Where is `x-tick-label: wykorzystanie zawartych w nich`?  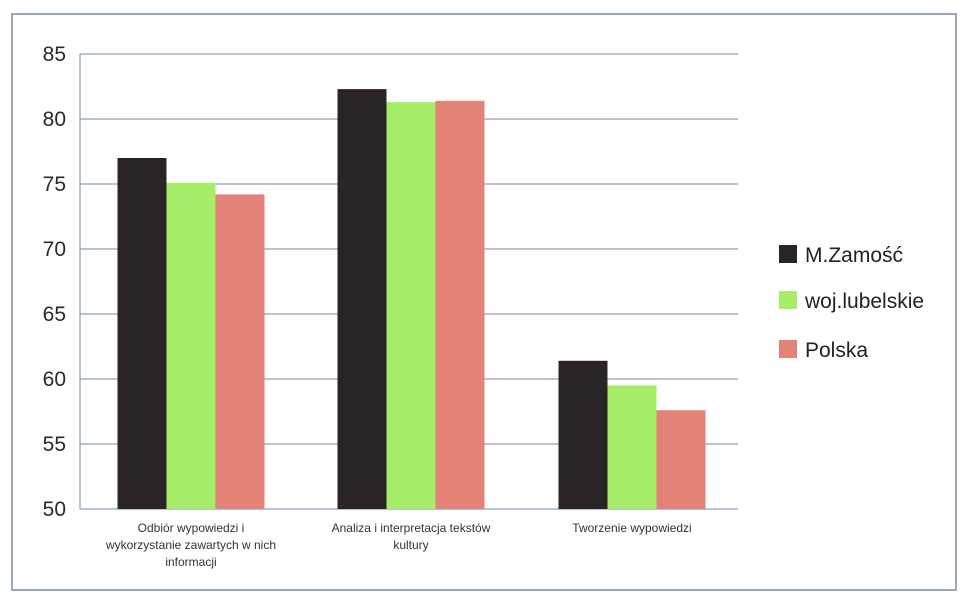
x-tick-label: wykorzystanie zawartych w nich is located at coordinates (190, 545).